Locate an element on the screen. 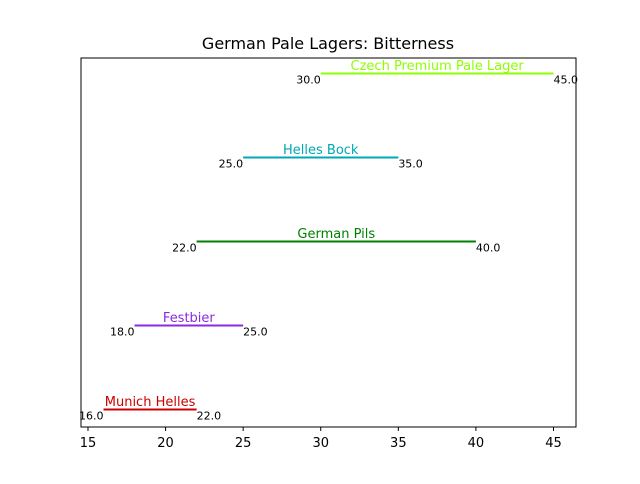  x-tick-label: 35 is located at coordinates (398, 443).